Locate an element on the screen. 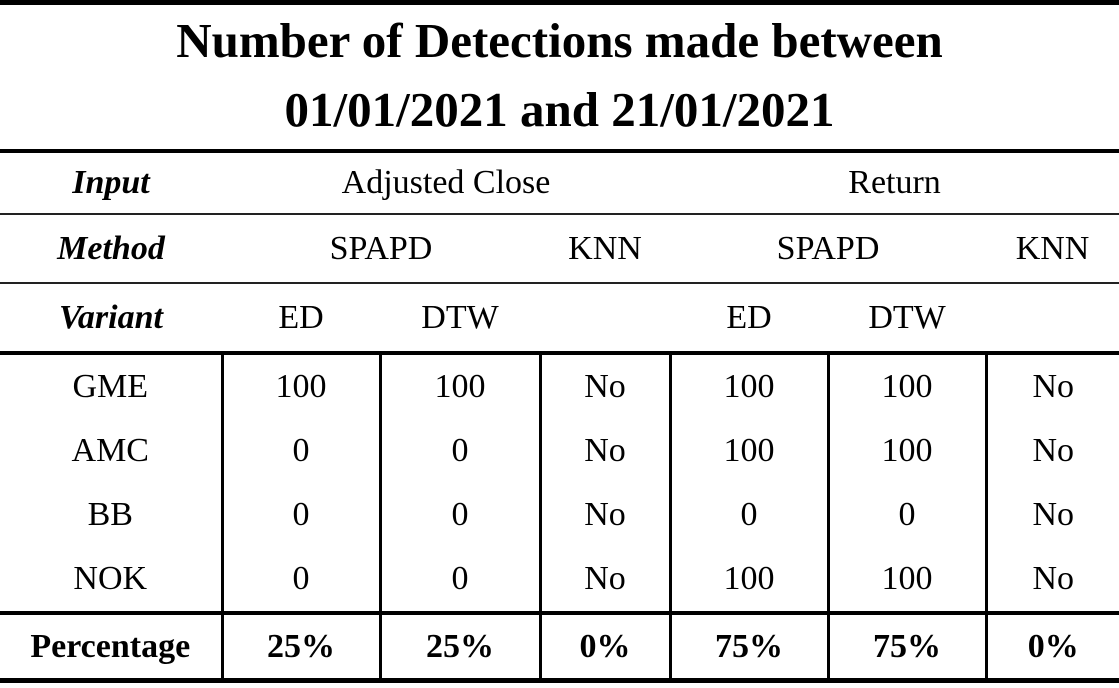 Image resolution: width=1119 pixels, height=688 pixels. variant-label: Variant is located at coordinates (111, 317).